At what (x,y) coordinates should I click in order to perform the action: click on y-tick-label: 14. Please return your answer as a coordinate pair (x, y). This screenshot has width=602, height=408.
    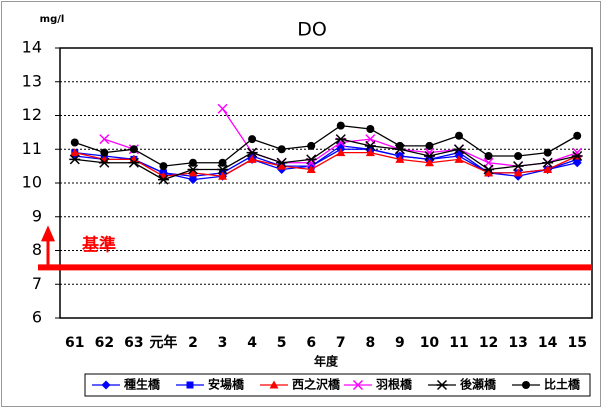
    Looking at the image, I should click on (32, 47).